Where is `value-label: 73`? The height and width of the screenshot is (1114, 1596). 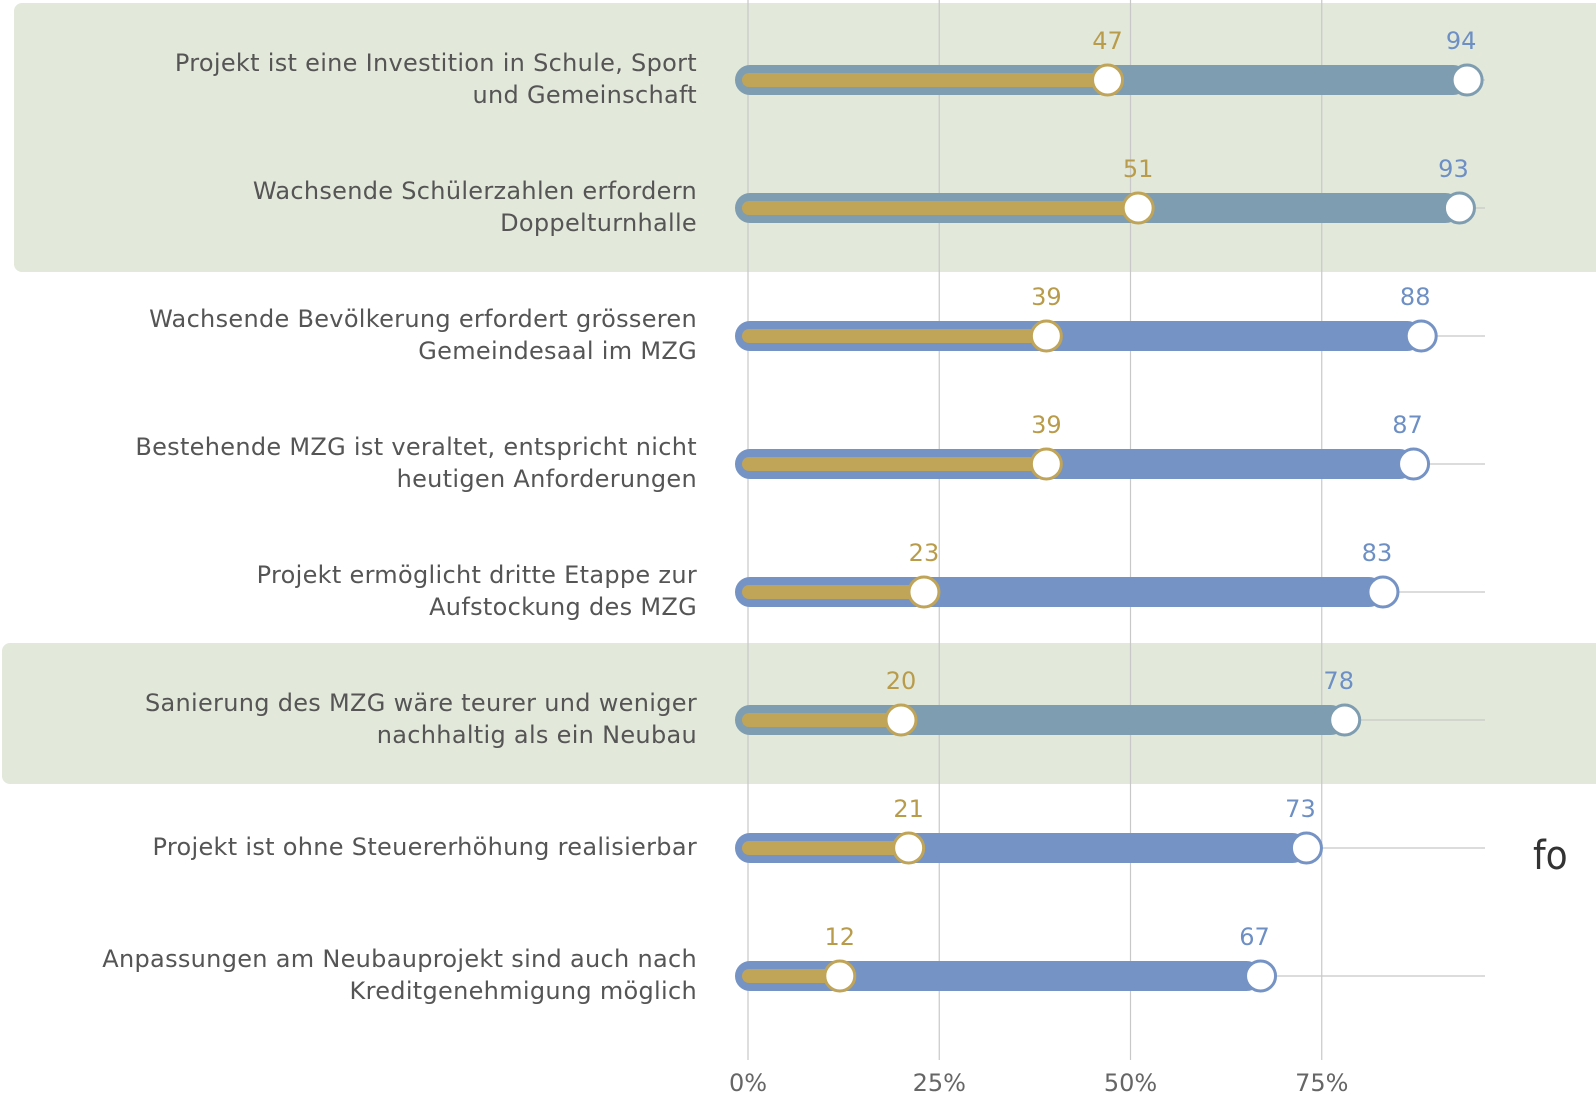
value-label: 73 is located at coordinates (1300, 809).